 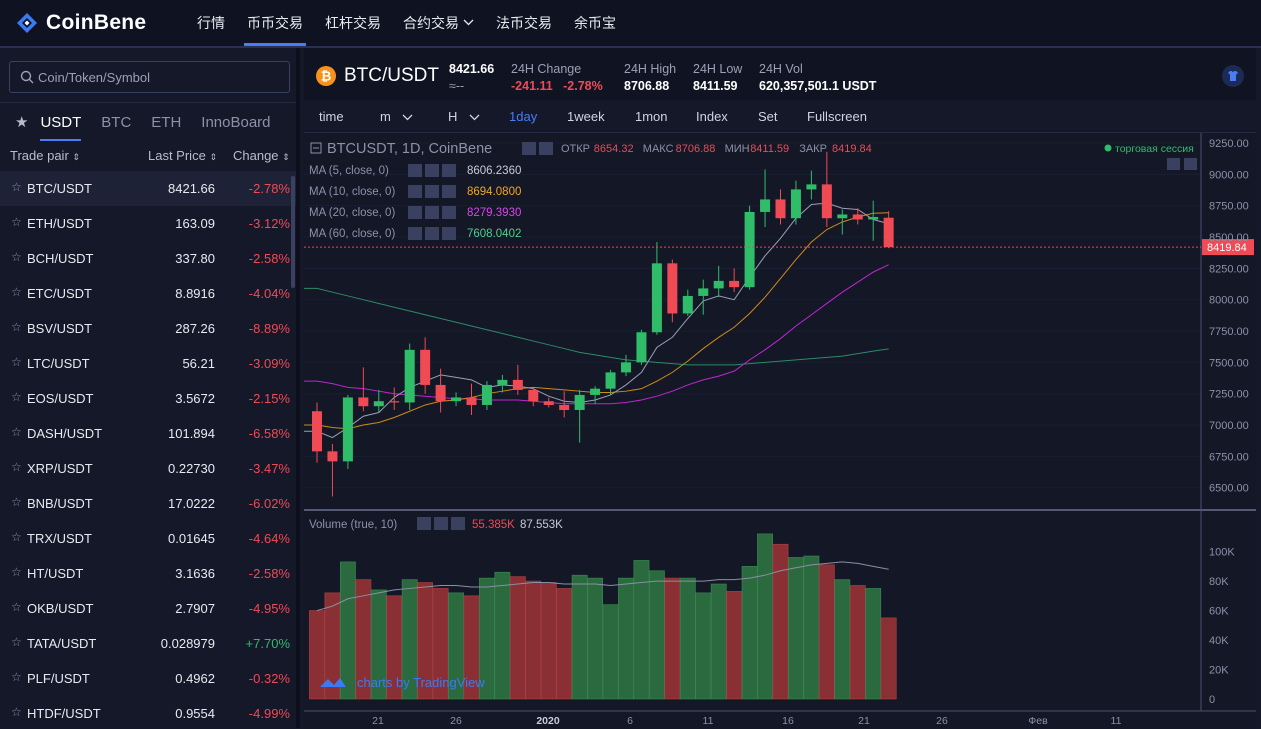 I want to click on nav-item-4: 法币交易, so click(x=524, y=23).